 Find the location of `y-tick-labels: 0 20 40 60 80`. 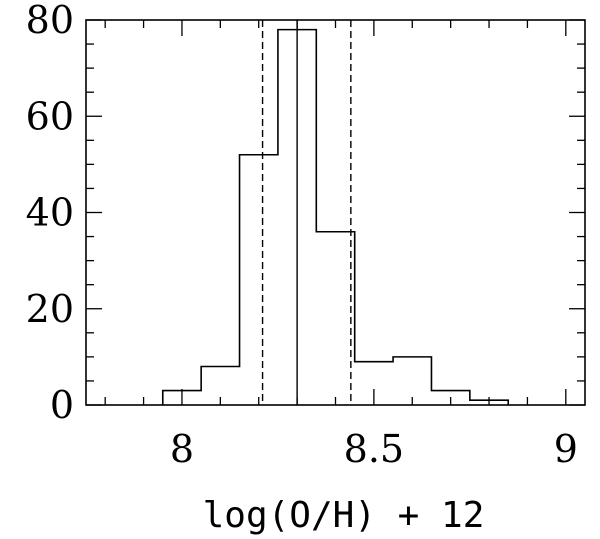

y-tick-labels: 0 20 40 60 80 is located at coordinates (50, 213).